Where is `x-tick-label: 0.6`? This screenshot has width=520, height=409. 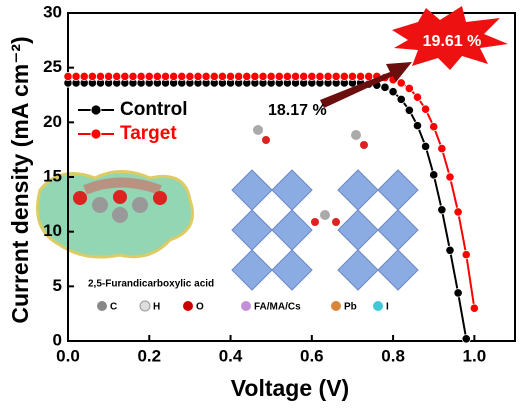 x-tick-label: 0.6 is located at coordinates (312, 355).